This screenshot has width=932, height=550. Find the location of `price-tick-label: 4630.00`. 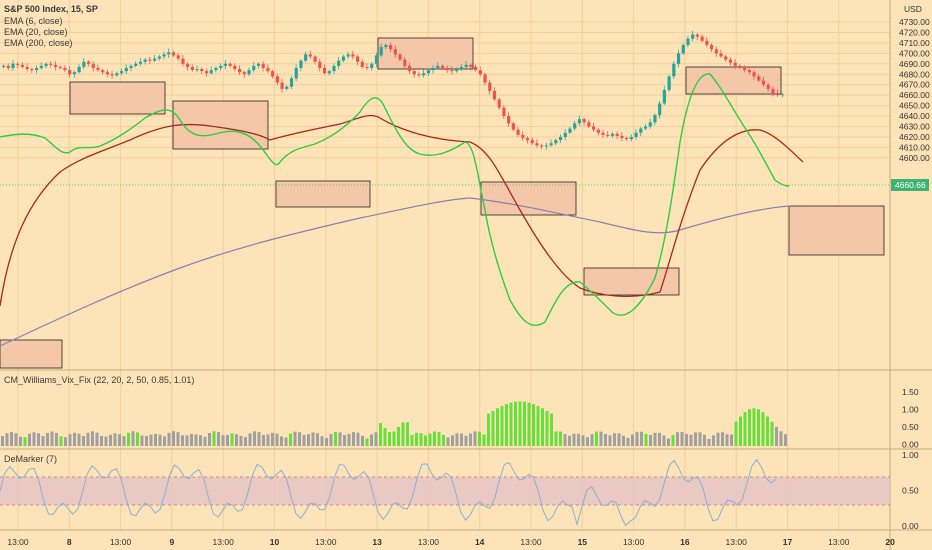

price-tick-label: 4630.00 is located at coordinates (914, 127).